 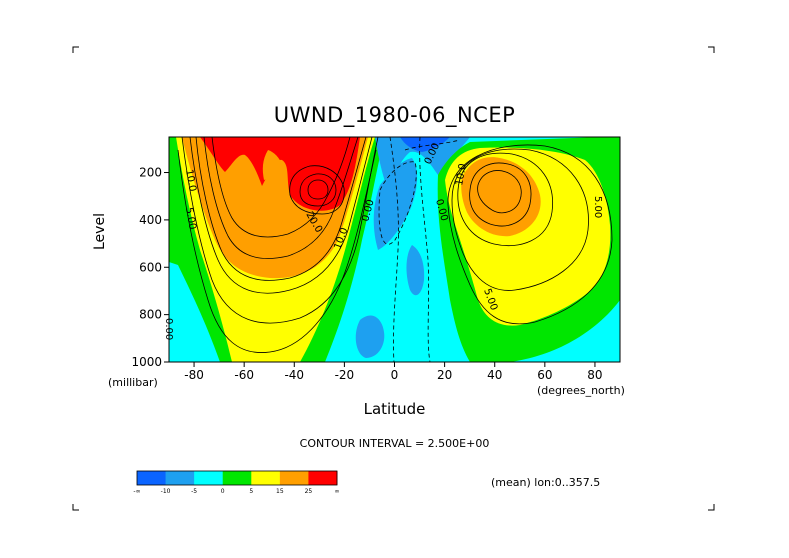 I want to click on colorbar-tick-label: 15, so click(x=280, y=491).